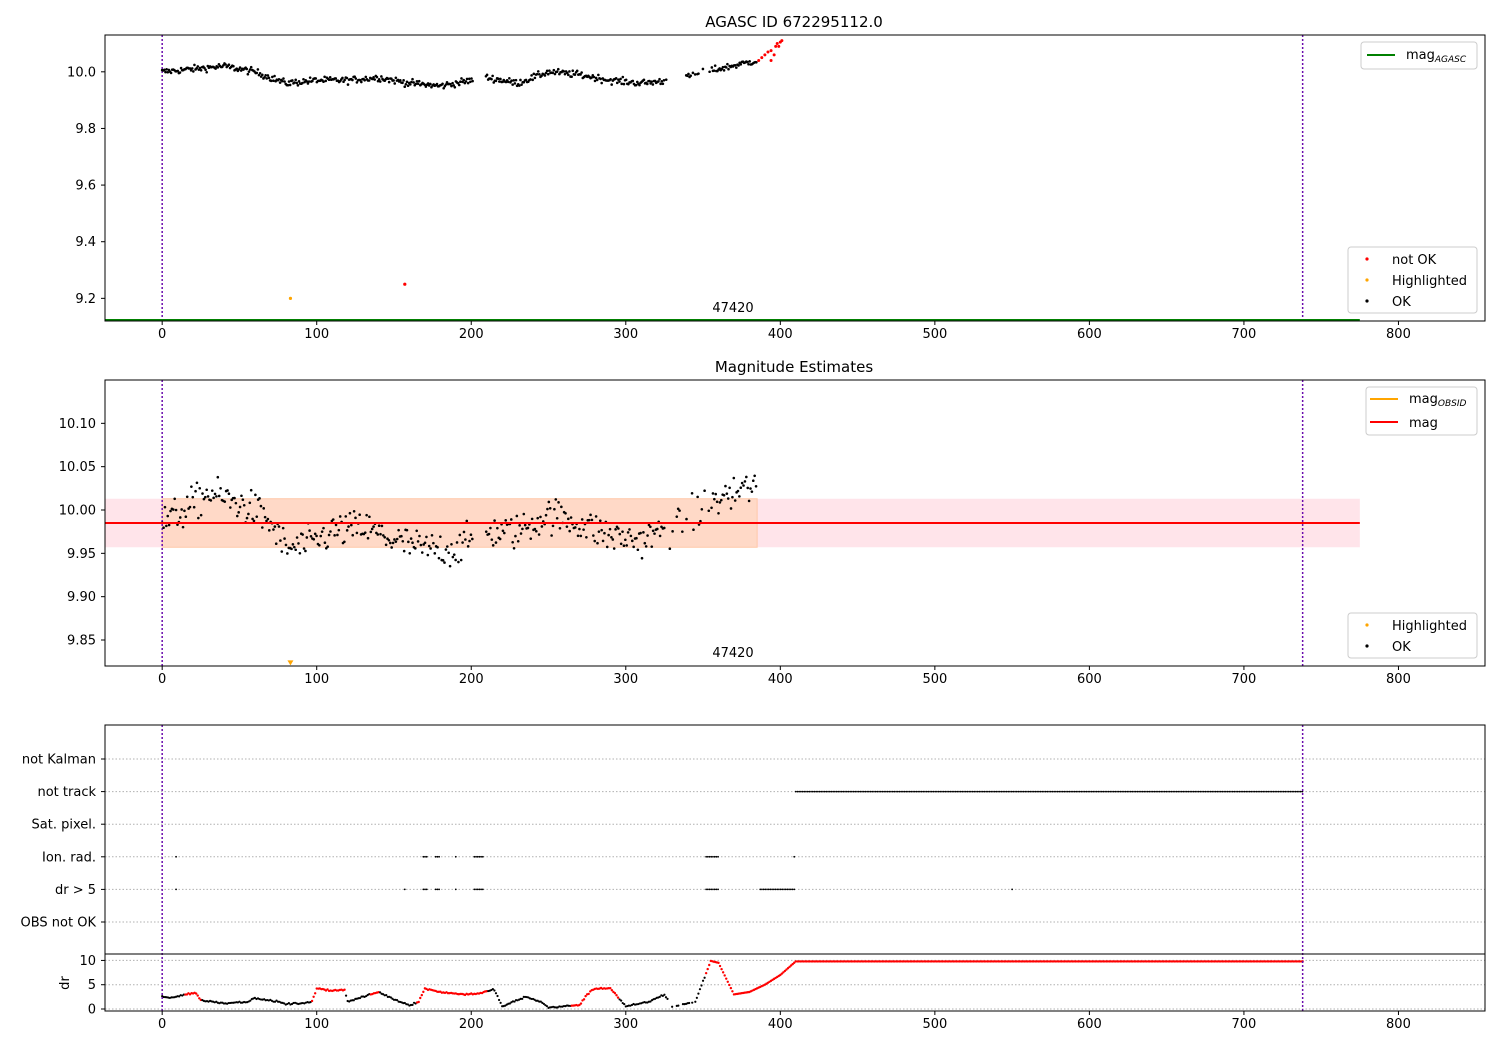  Describe the element at coordinates (1438, 400) in the screenshot. I see `legend-label-mag-obsid: magOBSID` at that location.